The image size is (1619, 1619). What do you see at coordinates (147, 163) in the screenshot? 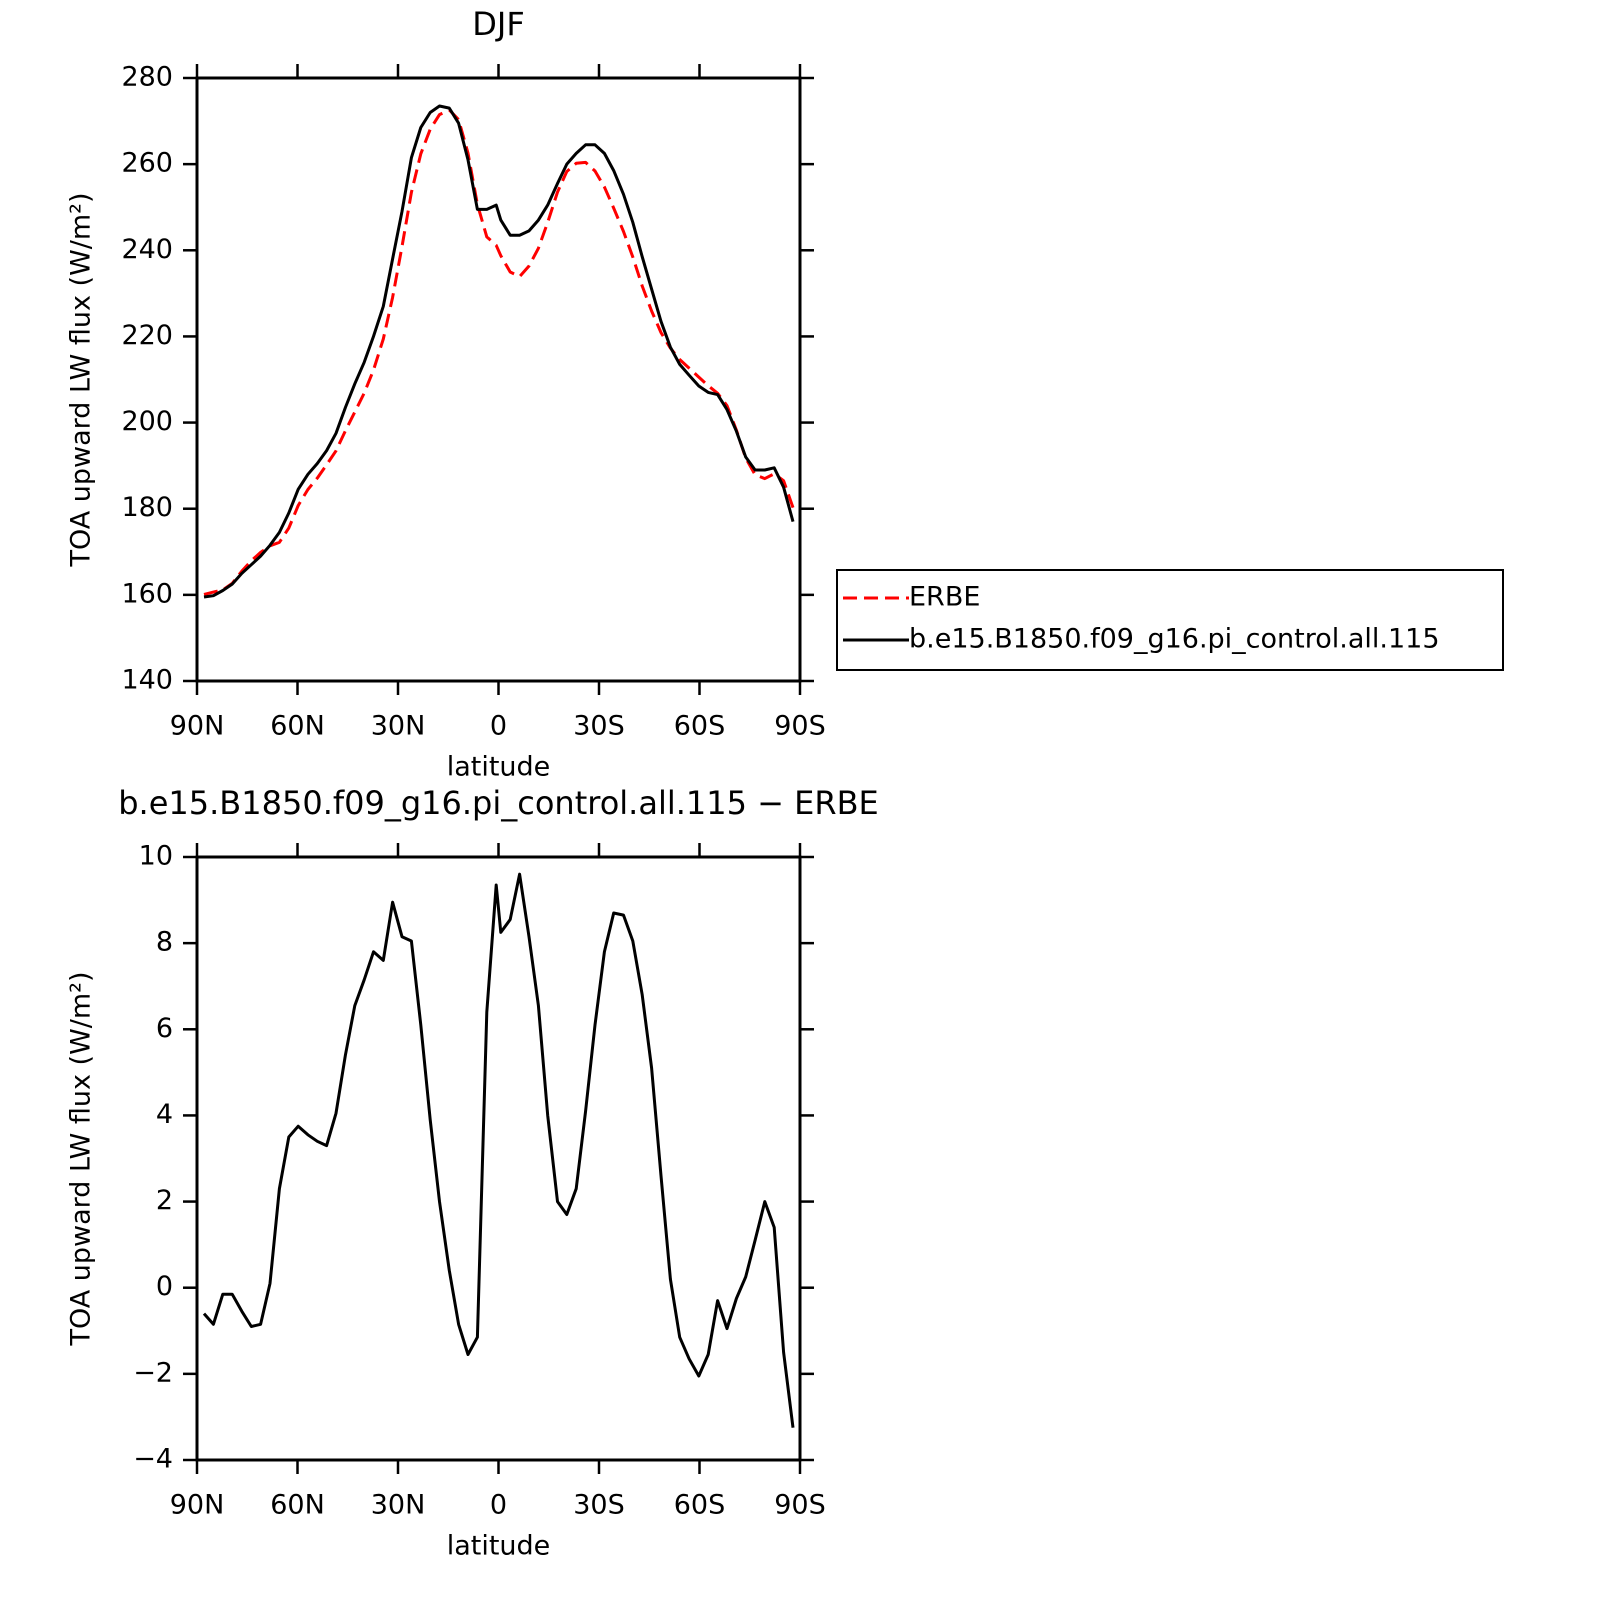
I see `y-tick-label: 260` at bounding box center [147, 163].